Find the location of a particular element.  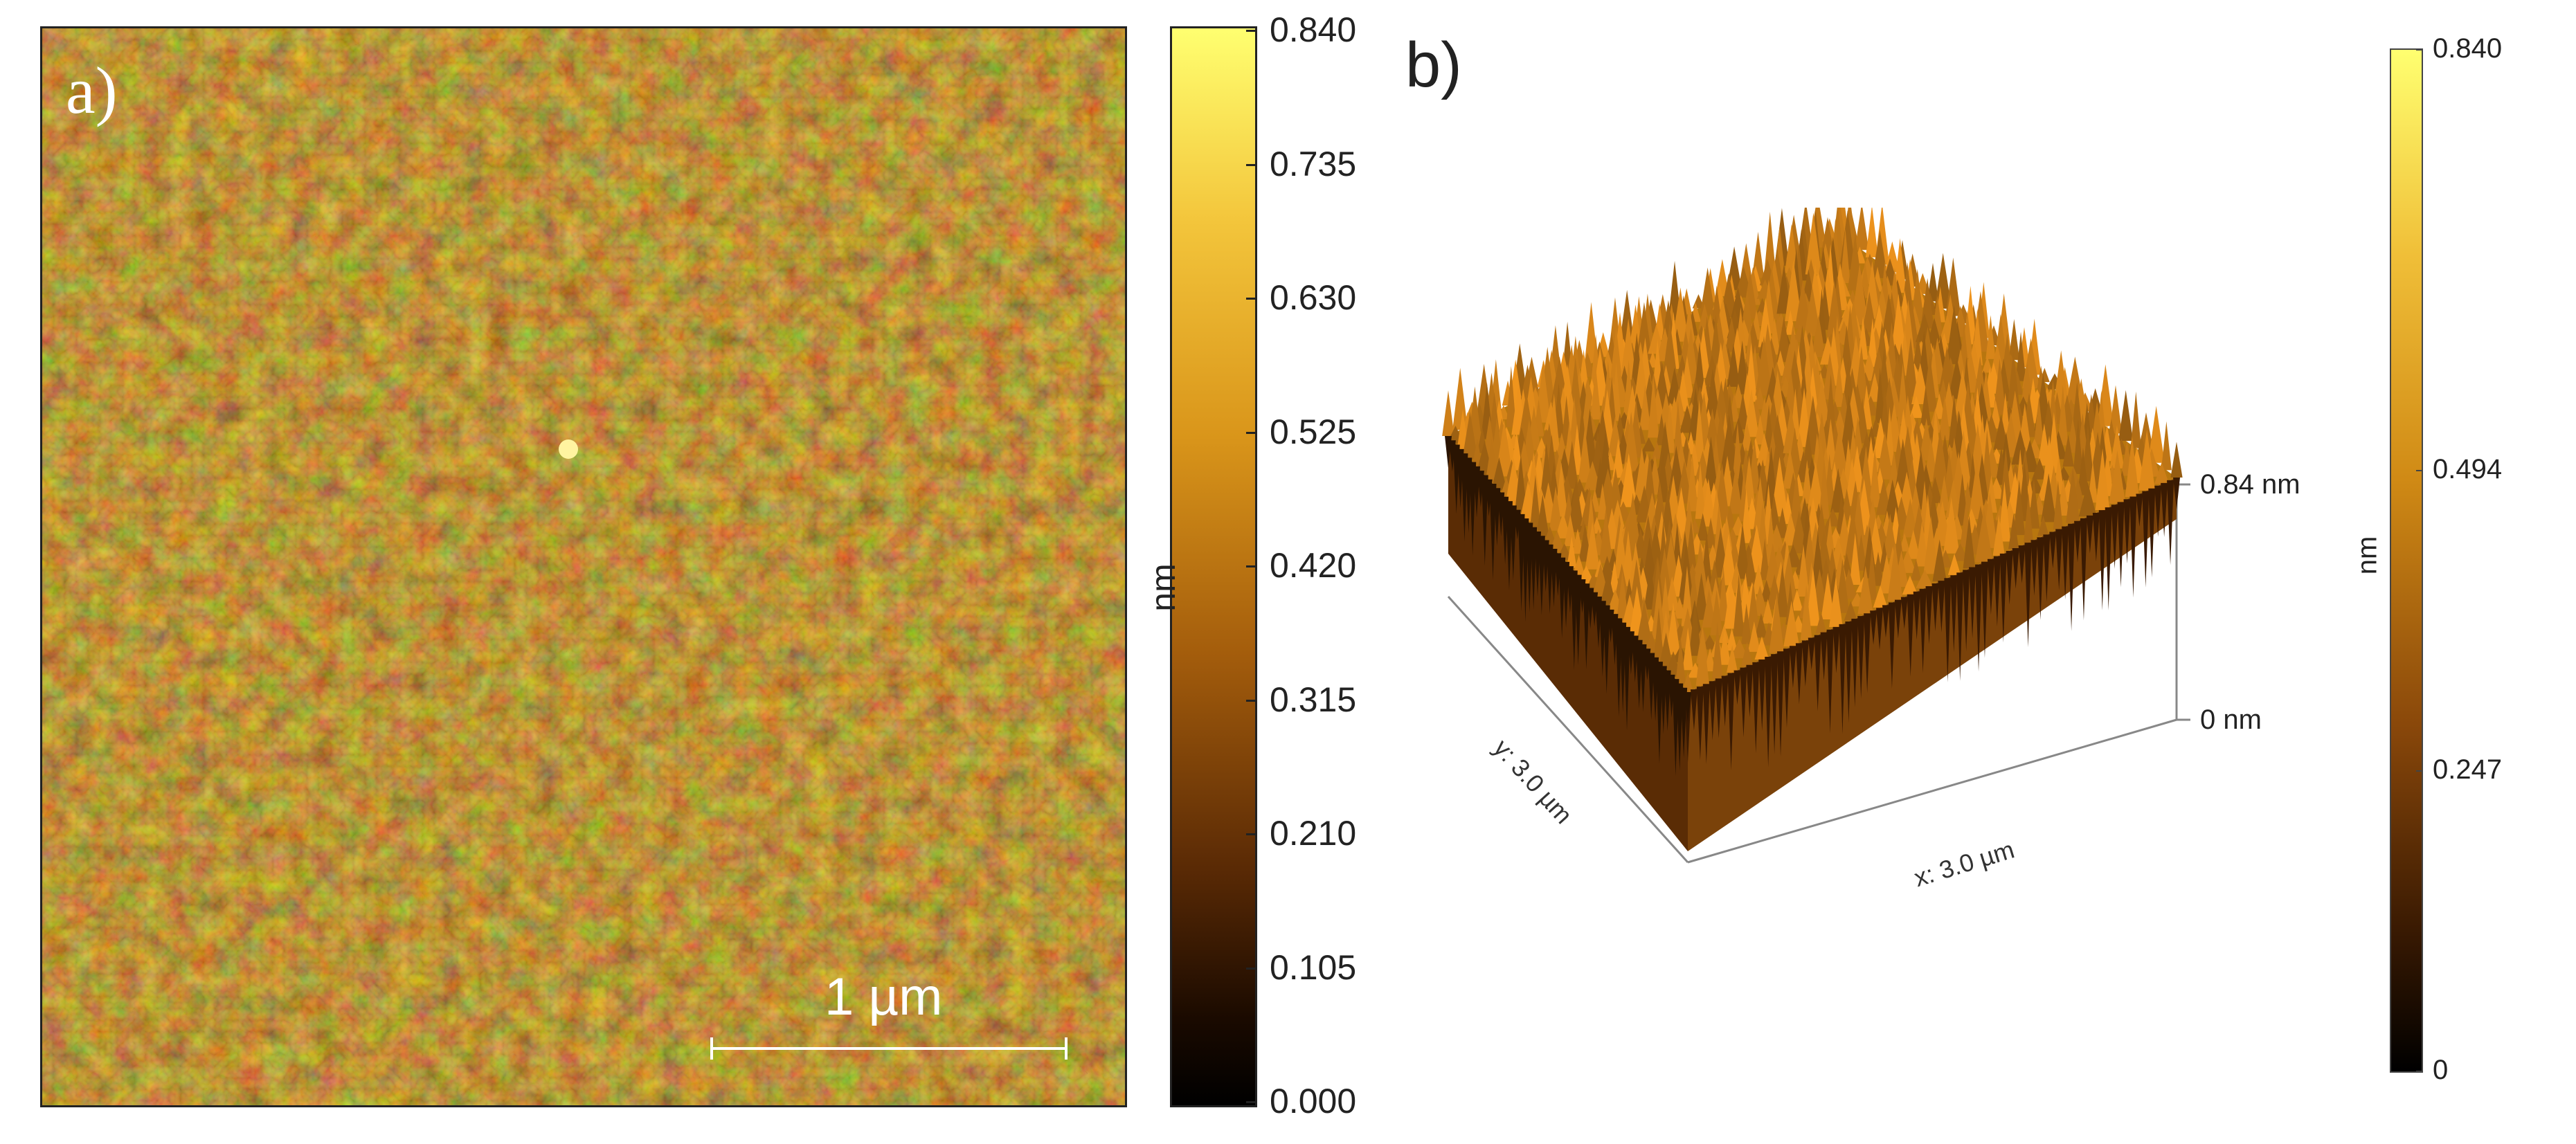

z-axis-bottom-label: 0 nm is located at coordinates (2231, 720).